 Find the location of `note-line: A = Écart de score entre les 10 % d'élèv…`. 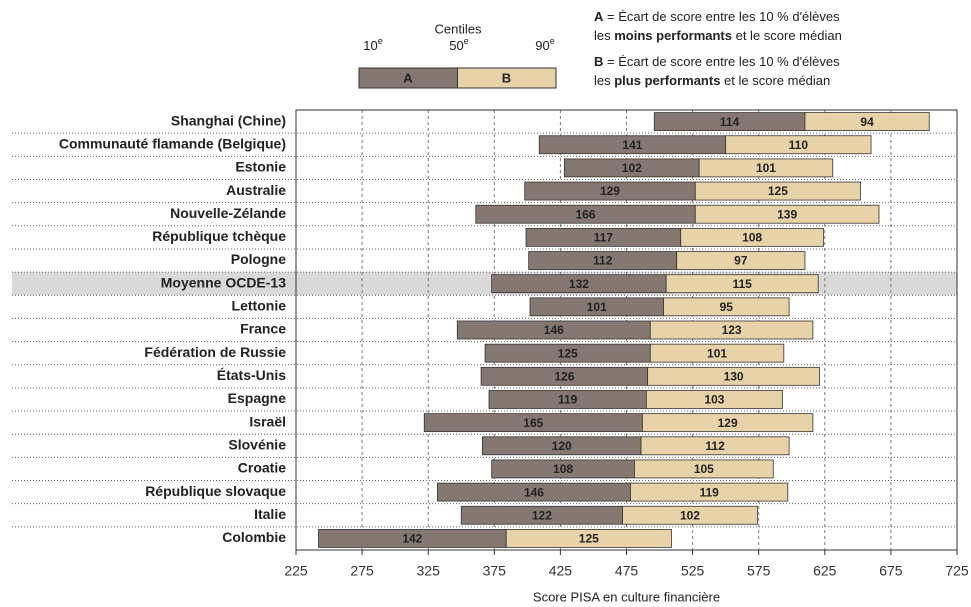

note-line: A = Écart de score entre les 10 % d'élèv… is located at coordinates (717, 16).